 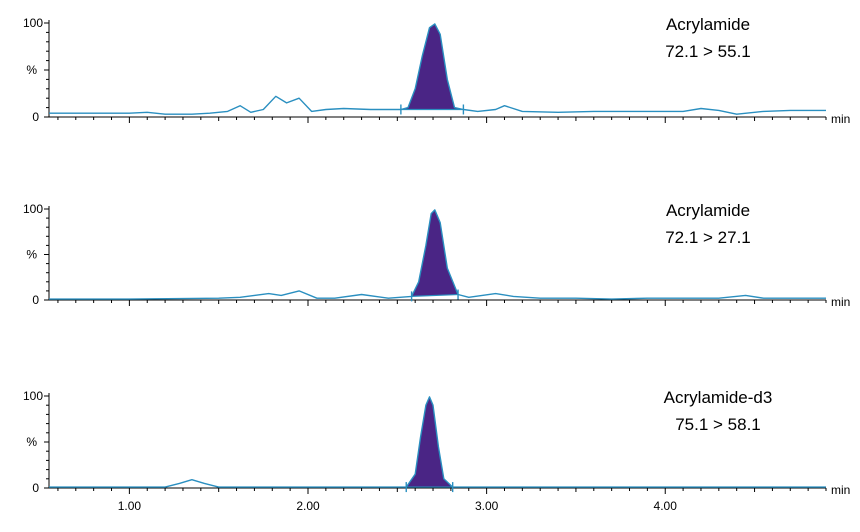 What do you see at coordinates (718, 397) in the screenshot?
I see `panel-3-compound-name: Acrylamide-d3` at bounding box center [718, 397].